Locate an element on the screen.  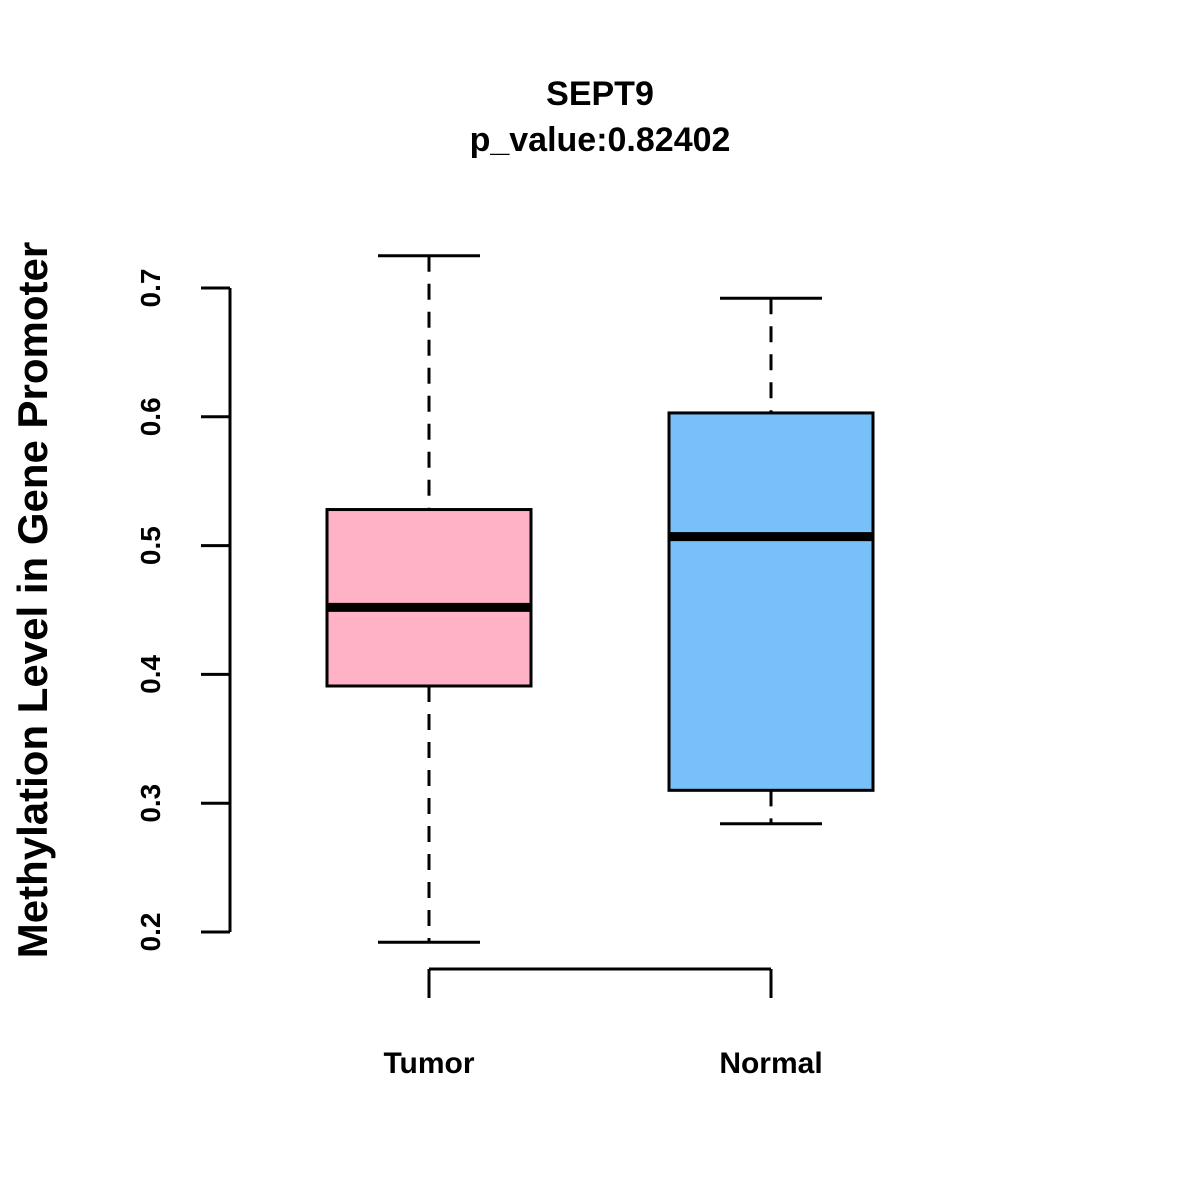
box-tumor is located at coordinates (429, 599).